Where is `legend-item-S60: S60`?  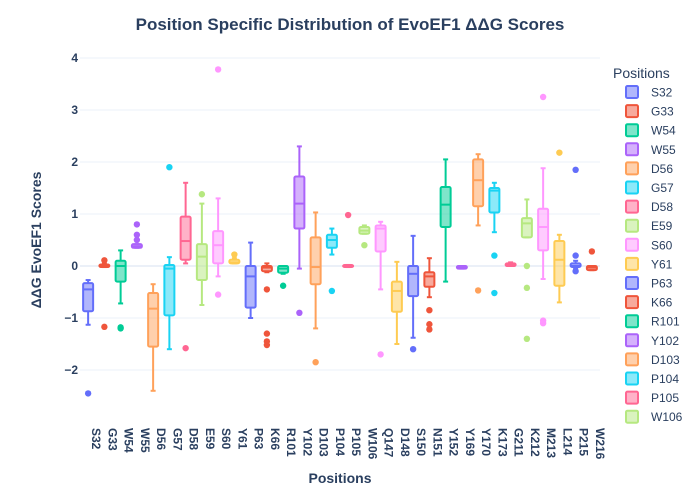 legend-item-S60: S60 is located at coordinates (649, 244).